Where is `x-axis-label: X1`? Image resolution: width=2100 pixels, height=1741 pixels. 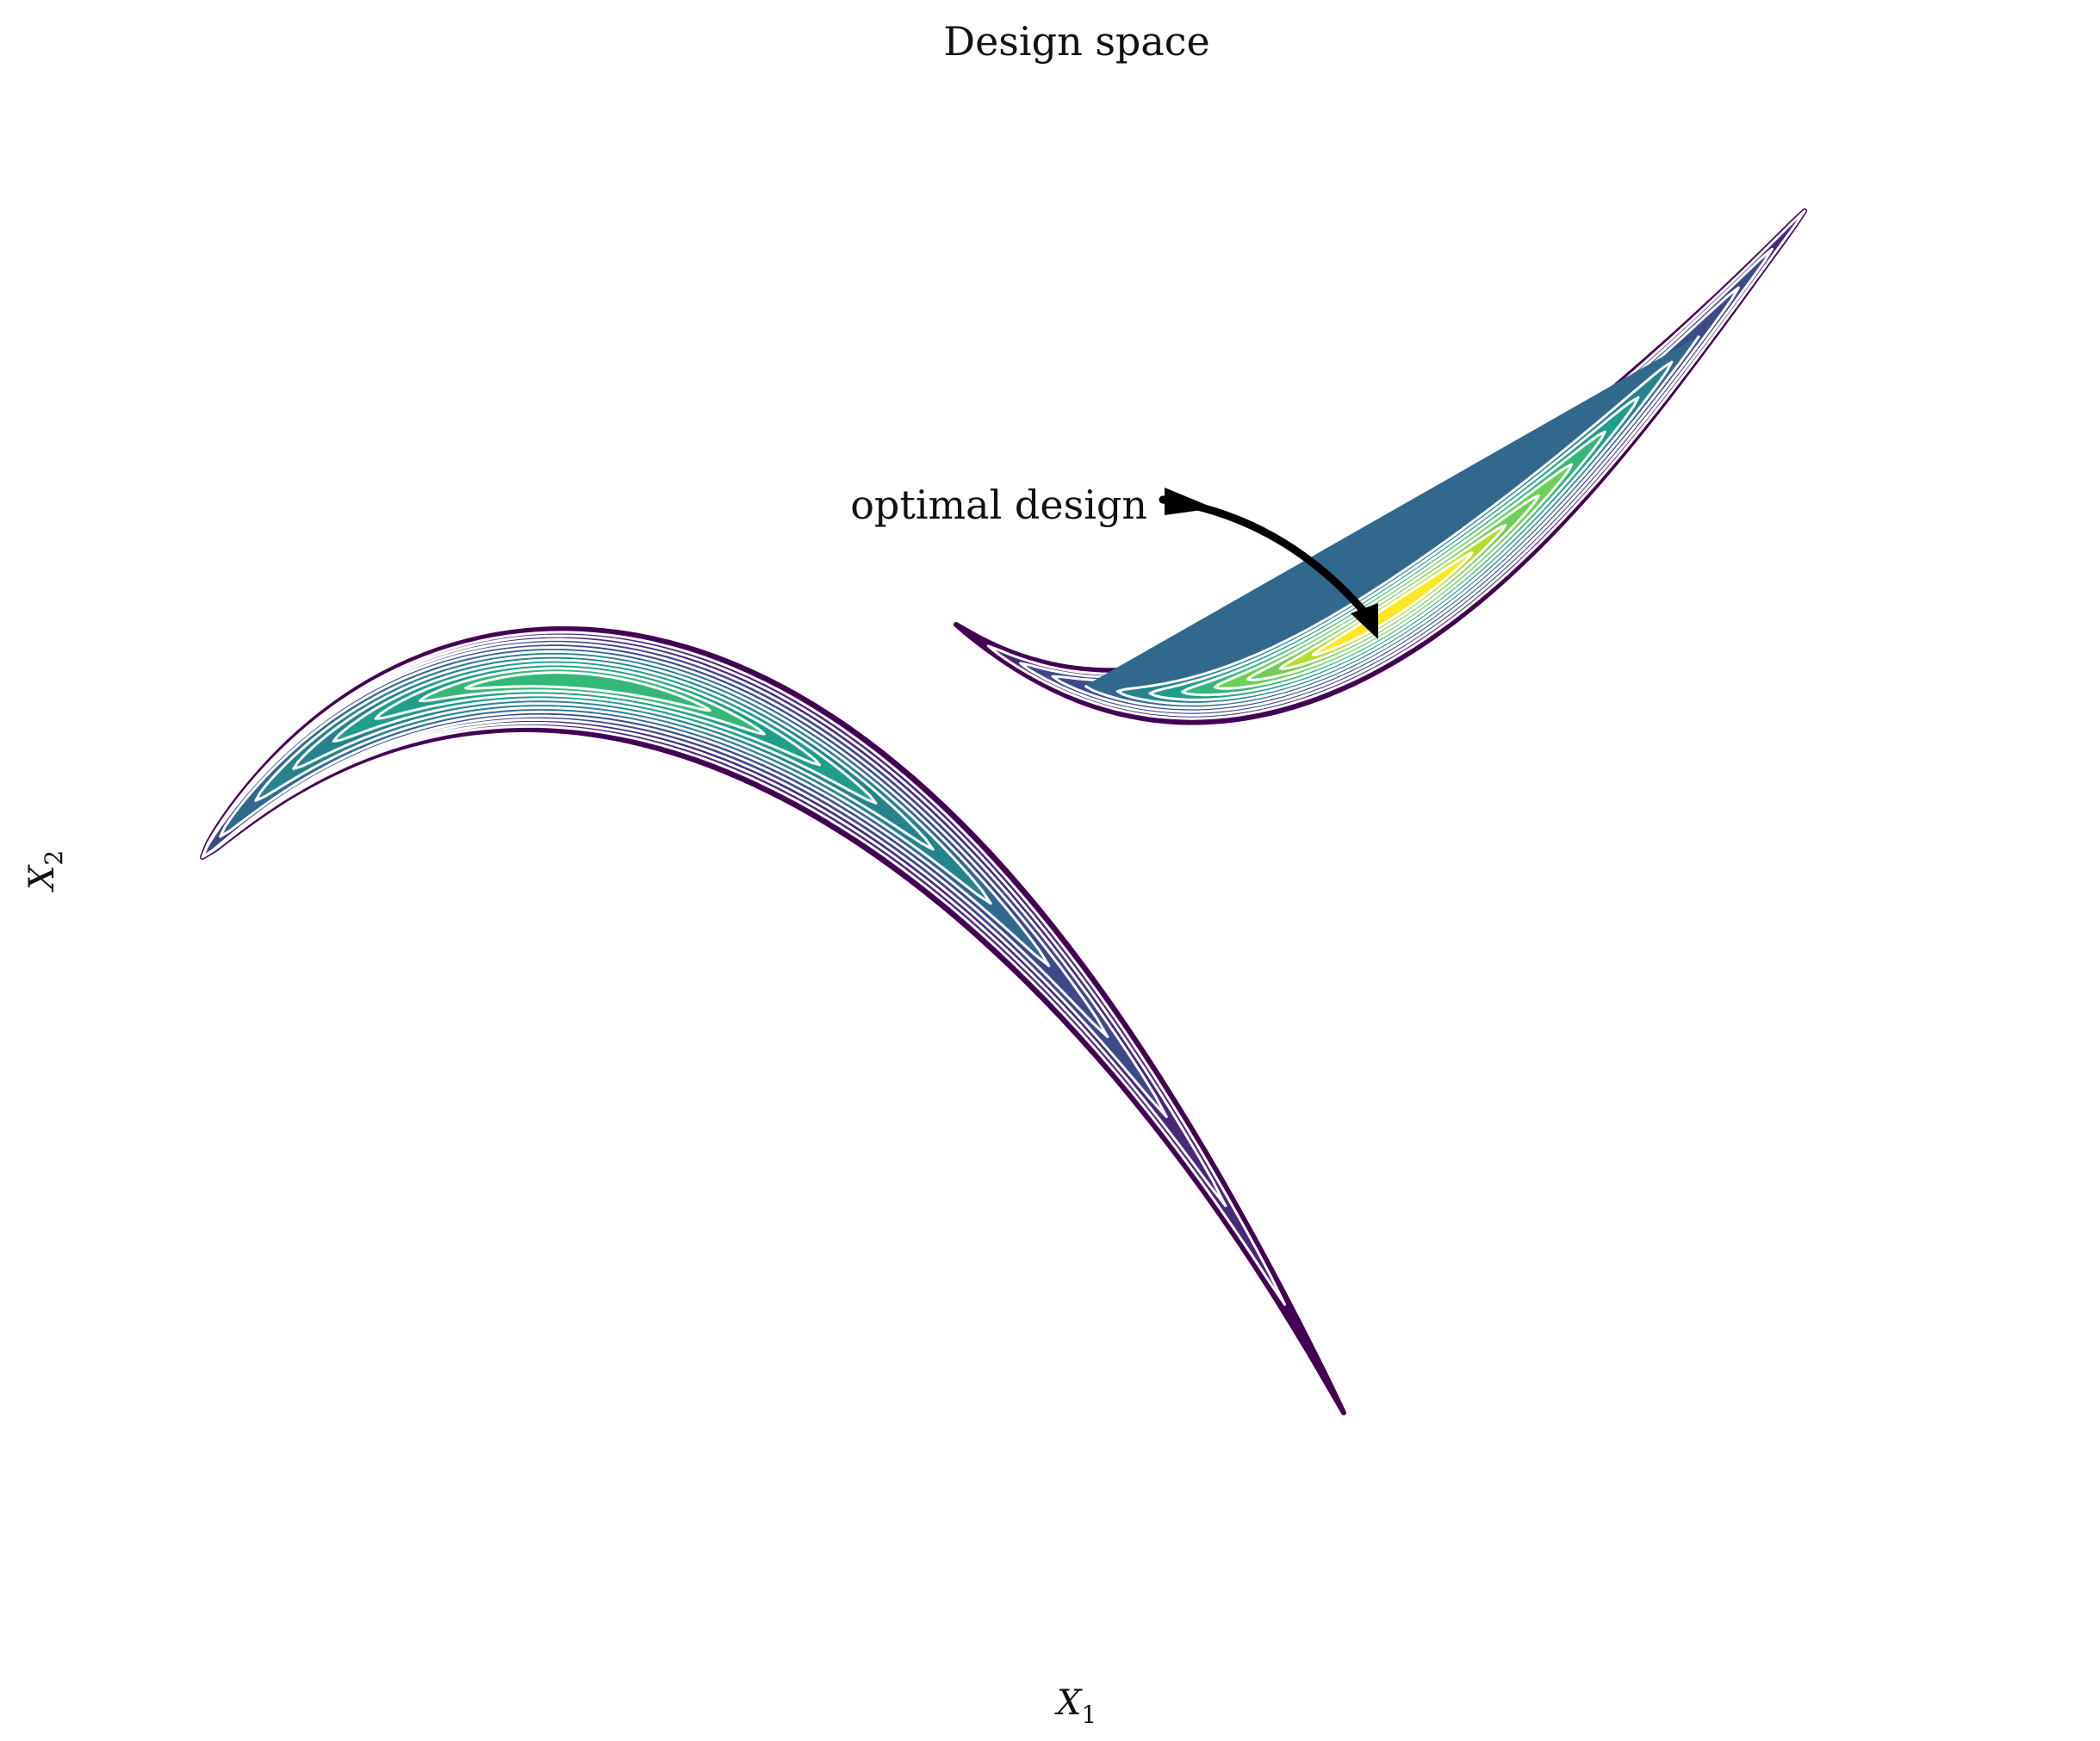
x-axis-label: X1 is located at coordinates (1075, 1706).